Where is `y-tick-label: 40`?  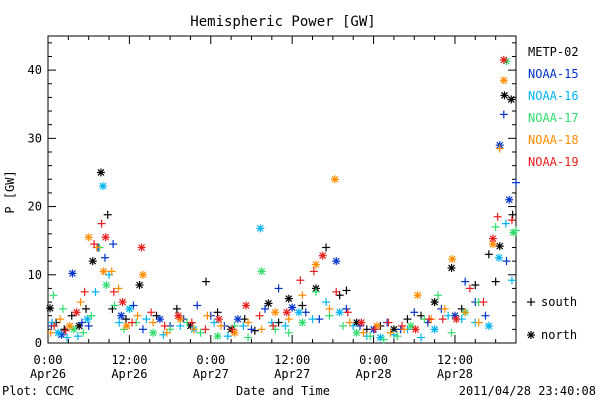
y-tick-label: 40 is located at coordinates (35, 70).